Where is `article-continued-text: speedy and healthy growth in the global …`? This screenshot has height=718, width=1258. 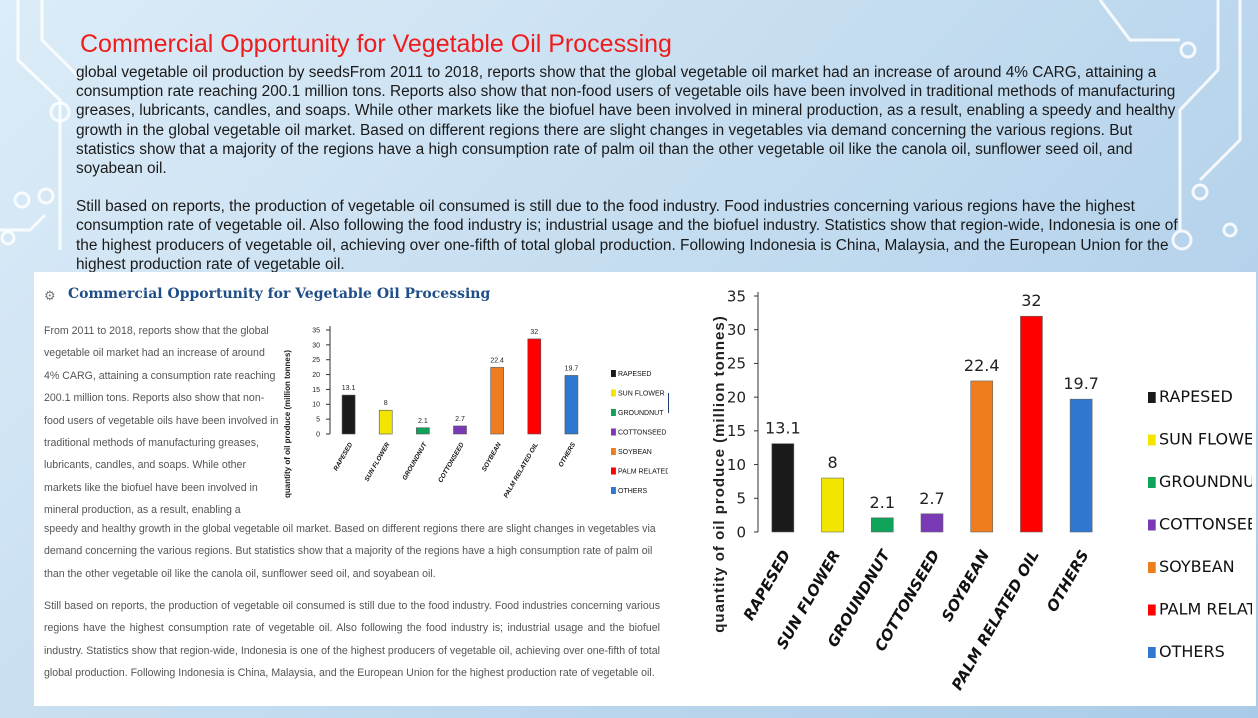
article-continued-text: speedy and healthy growth in the global … is located at coordinates (354, 551).